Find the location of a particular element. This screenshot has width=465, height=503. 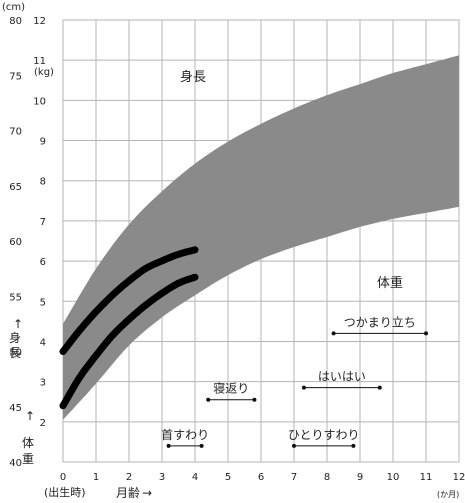

height-tick-label: 75 is located at coordinates (15, 76).